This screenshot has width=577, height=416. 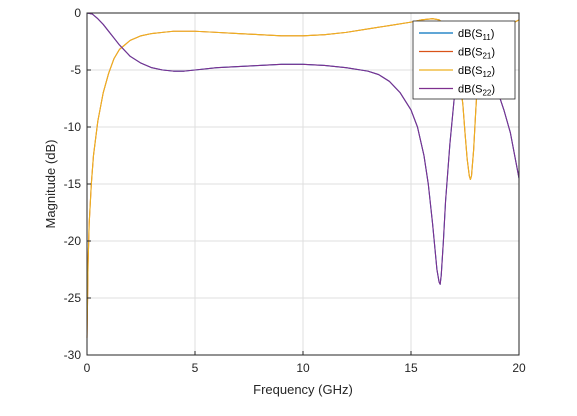 I want to click on y-tick-label: -25, so click(x=73, y=298).